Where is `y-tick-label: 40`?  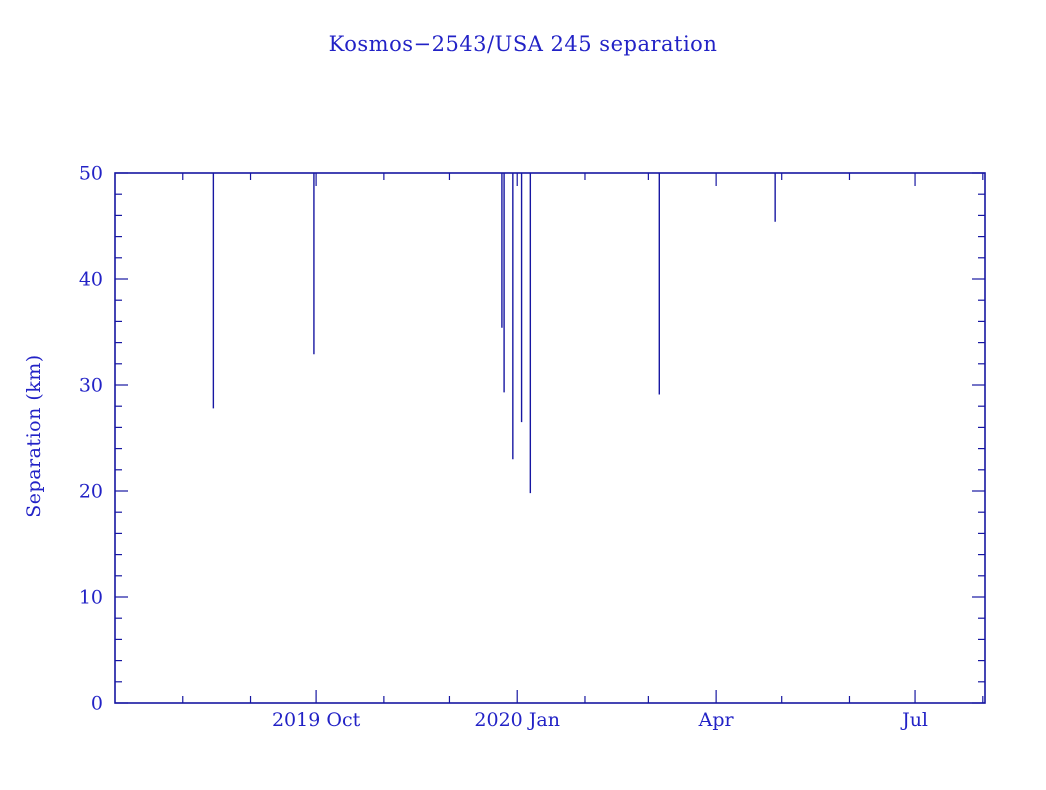 y-tick-label: 40 is located at coordinates (91, 280).